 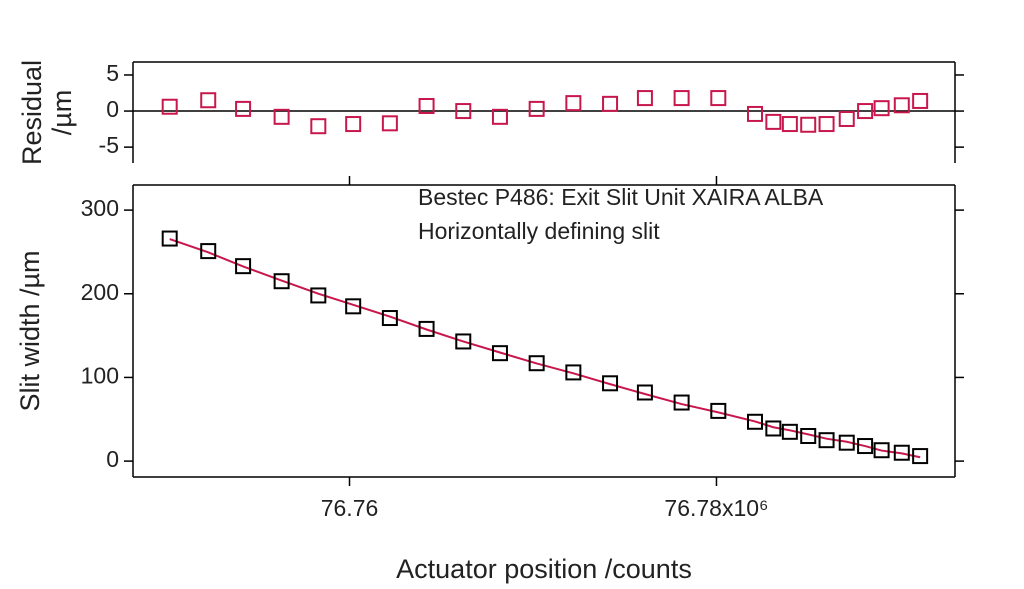 I want to click on x-tick-label: 76.76, so click(x=350, y=508).